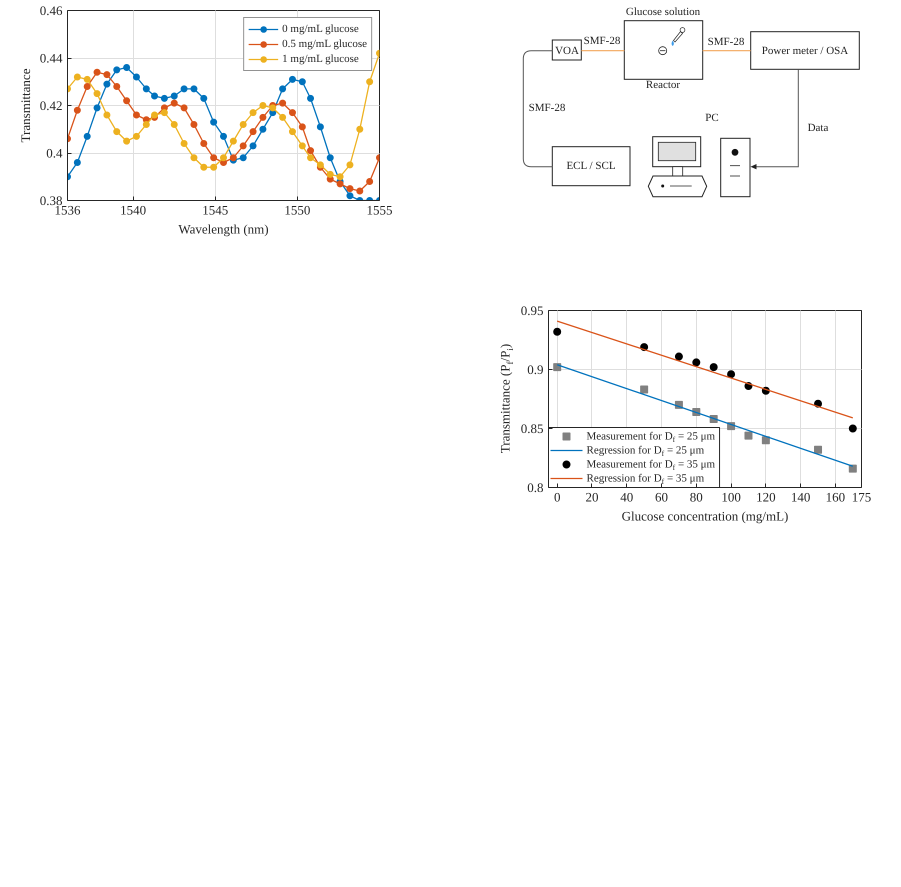  I want to click on text: PC, so click(712, 118).